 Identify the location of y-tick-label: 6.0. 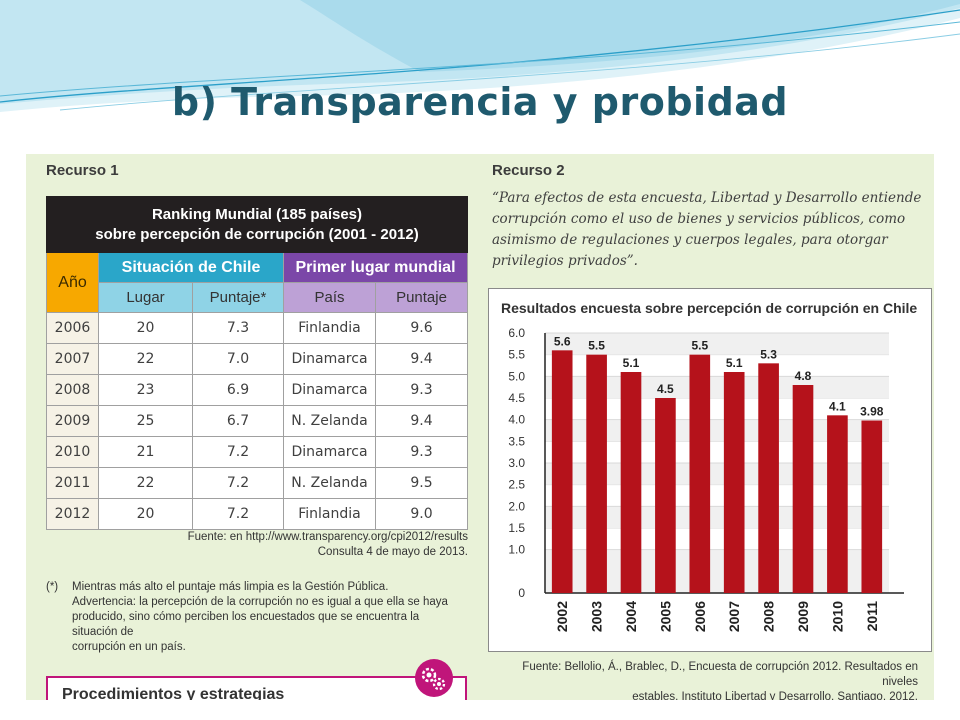
(516, 333).